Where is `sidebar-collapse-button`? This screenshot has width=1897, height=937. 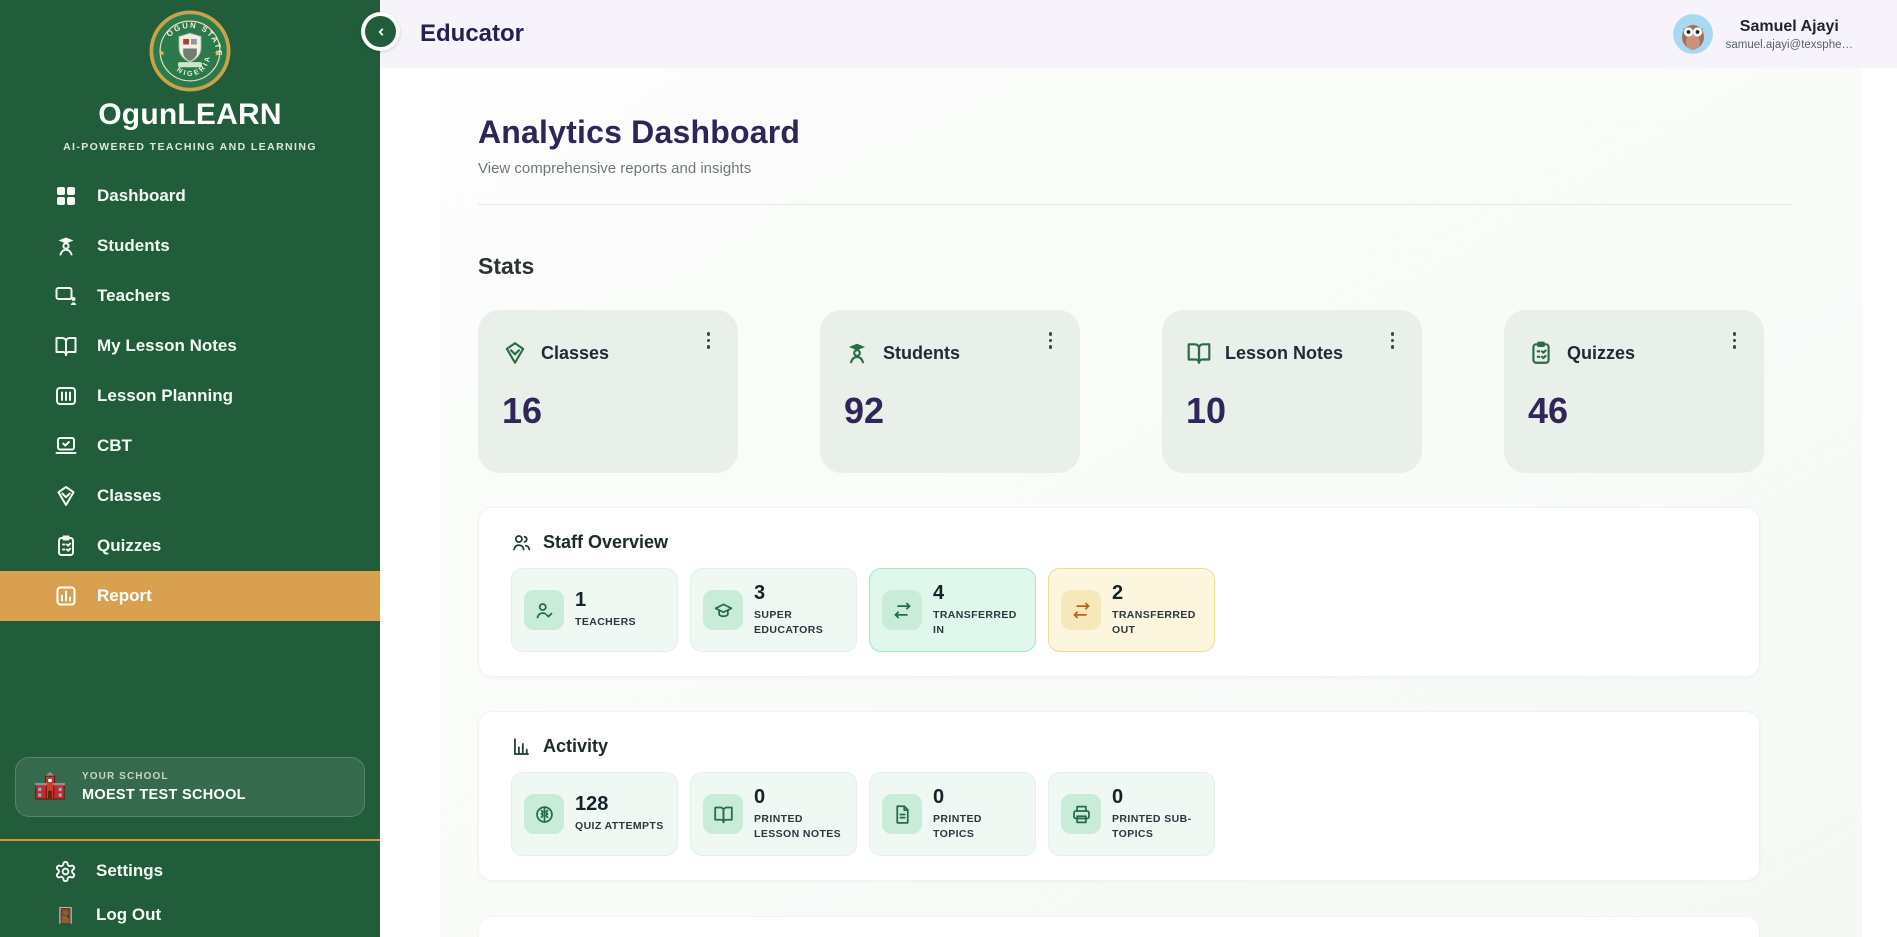 sidebar-collapse-button is located at coordinates (380, 31).